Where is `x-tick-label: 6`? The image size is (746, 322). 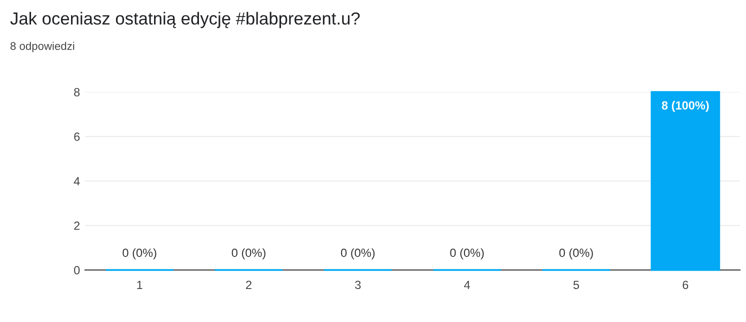
x-tick-label: 6 is located at coordinates (685, 285).